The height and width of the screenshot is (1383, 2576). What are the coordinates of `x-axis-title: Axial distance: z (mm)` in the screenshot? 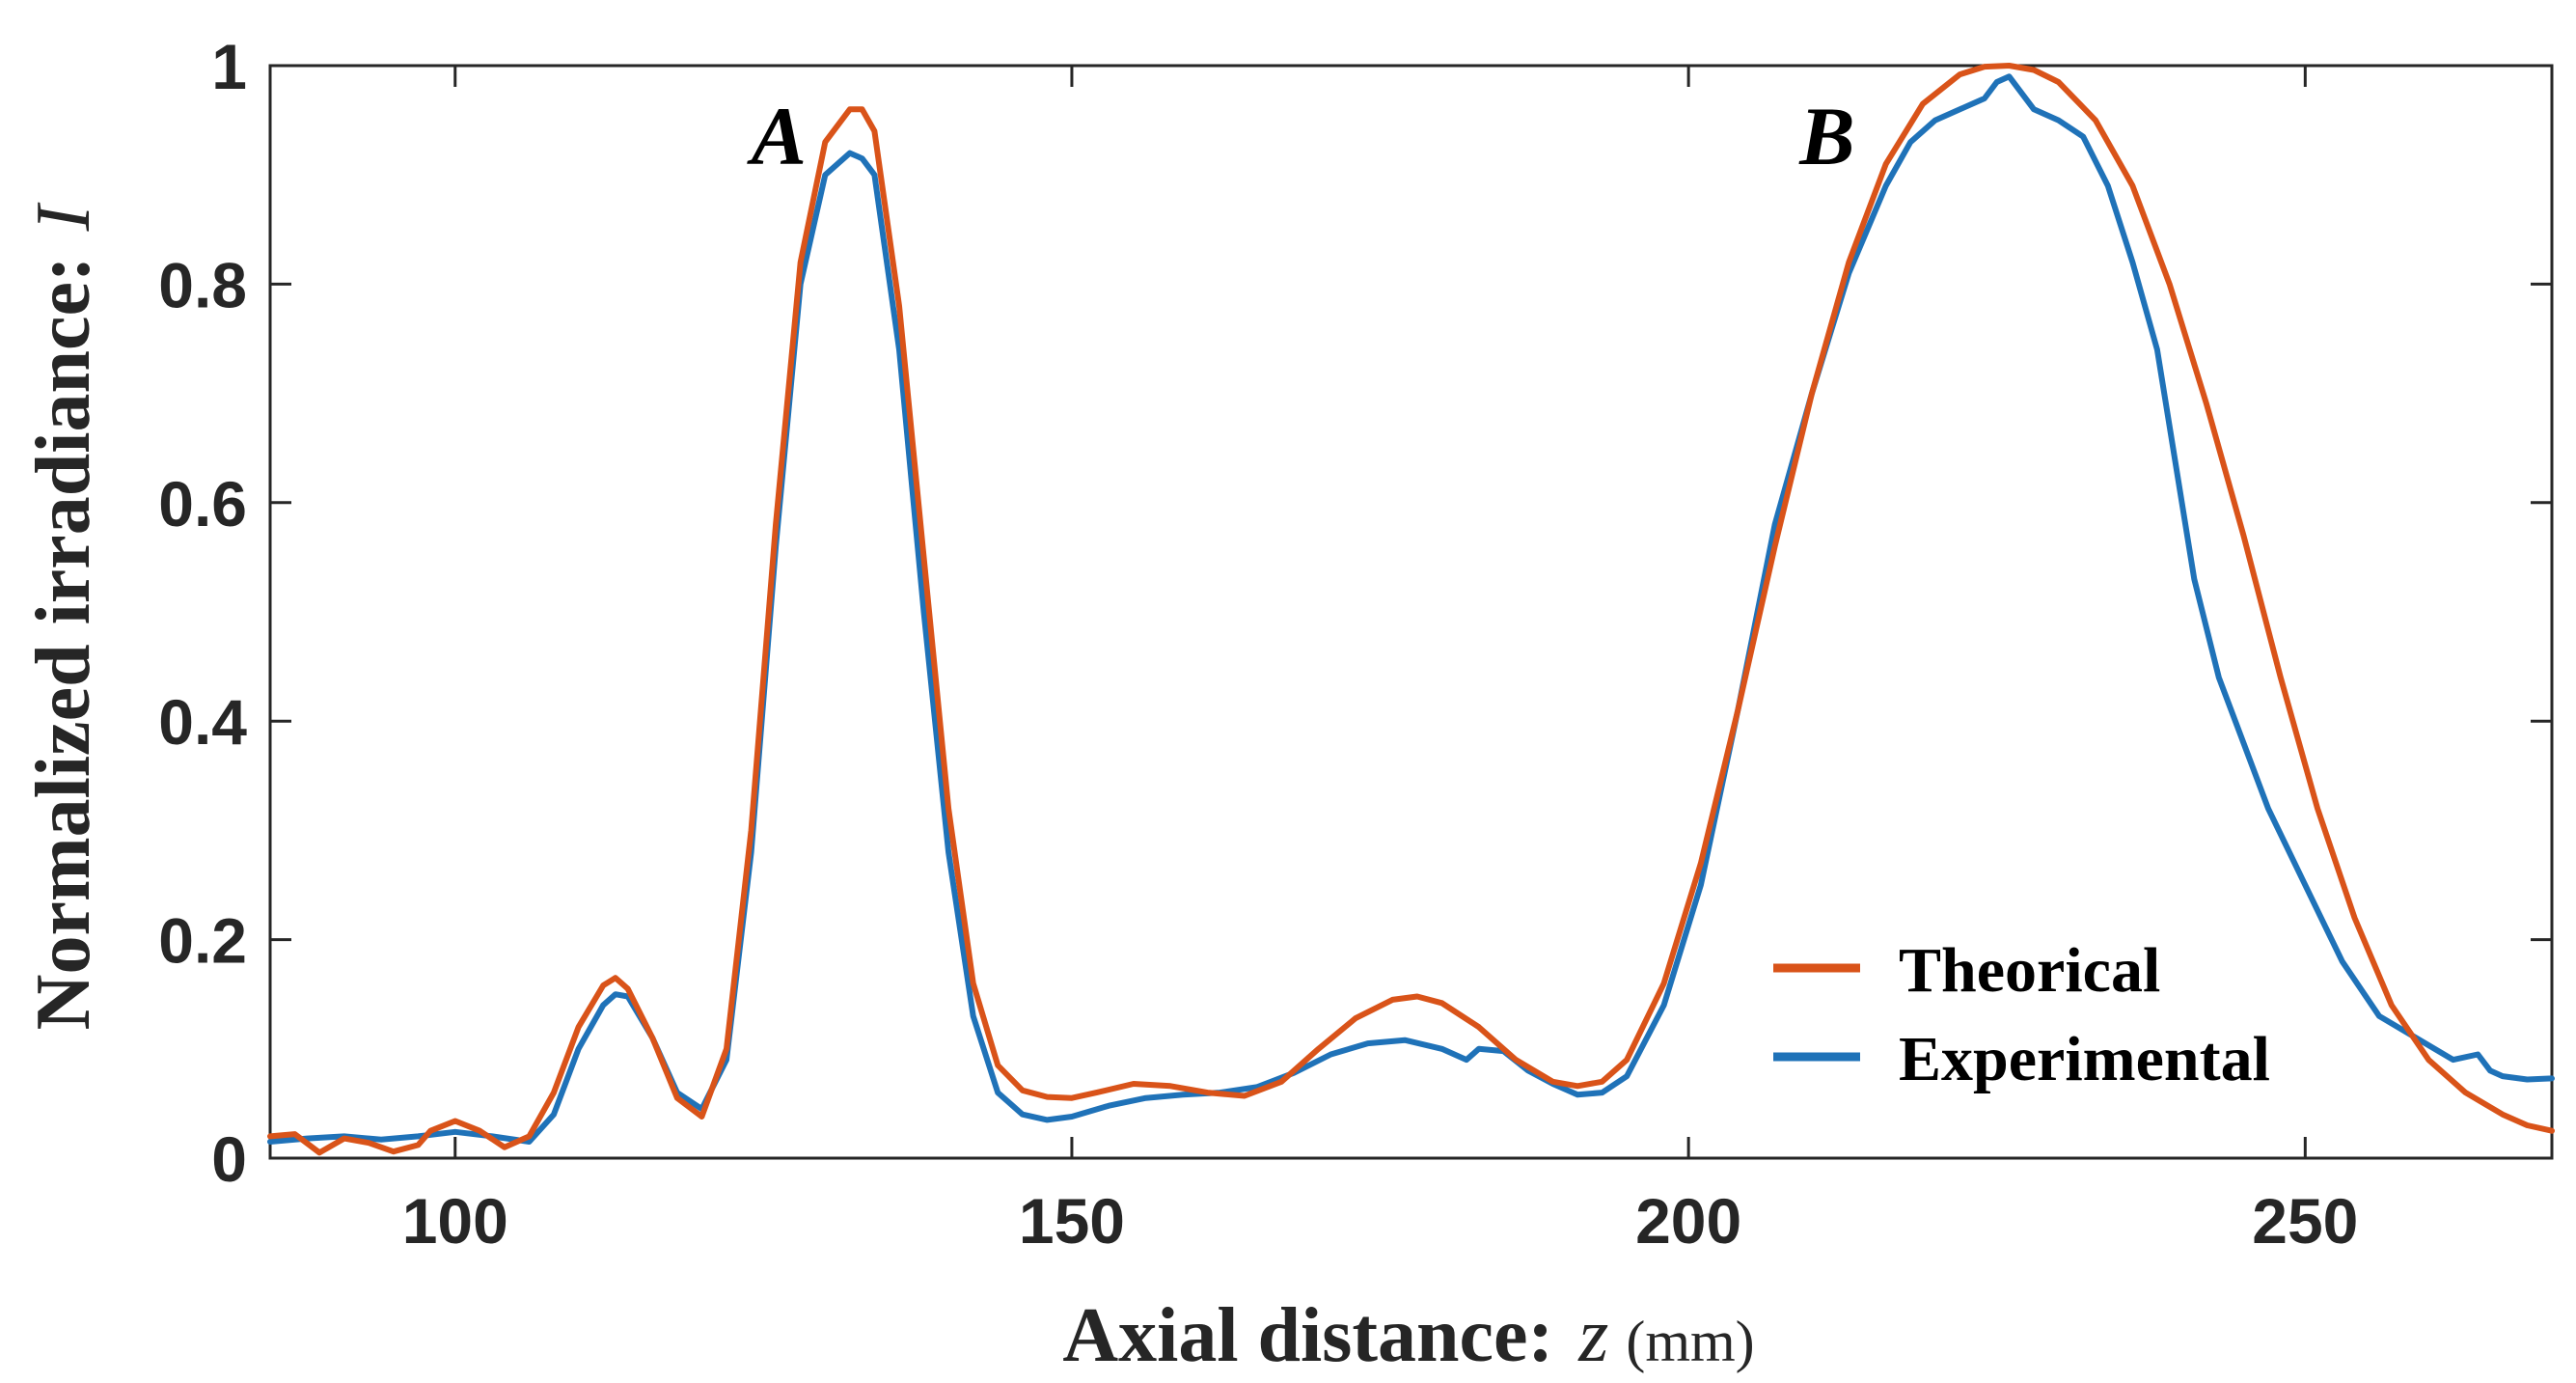 It's located at (1408, 1335).